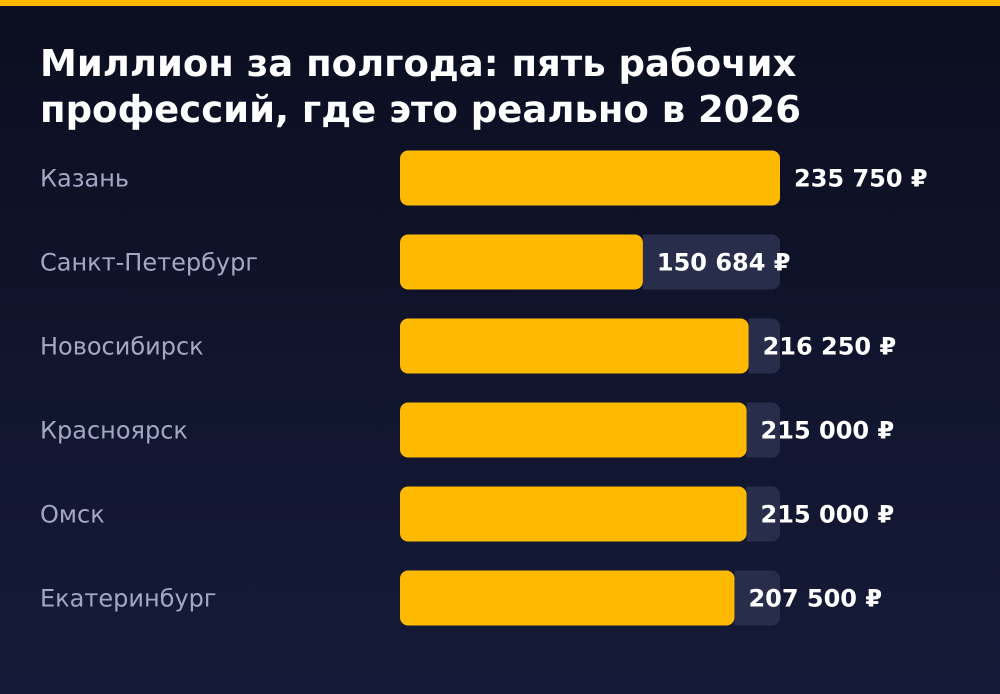  Describe the element at coordinates (128, 598) in the screenshot. I see `y-tick-label: Екатеринбург` at that location.